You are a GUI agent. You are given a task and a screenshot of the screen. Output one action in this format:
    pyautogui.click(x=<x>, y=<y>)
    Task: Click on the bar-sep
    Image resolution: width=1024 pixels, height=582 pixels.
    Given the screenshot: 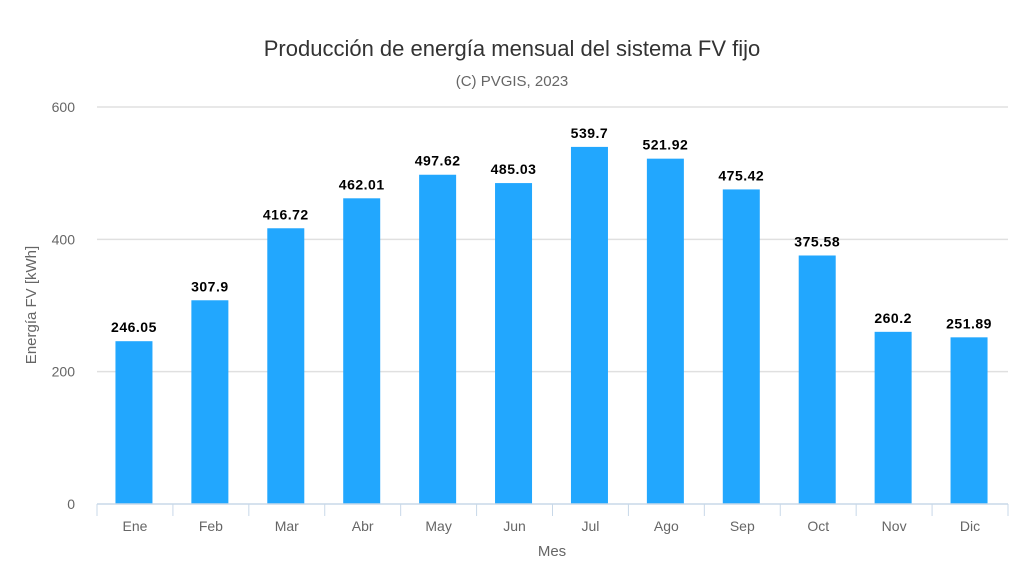 What is the action you would take?
    pyautogui.click(x=741, y=347)
    